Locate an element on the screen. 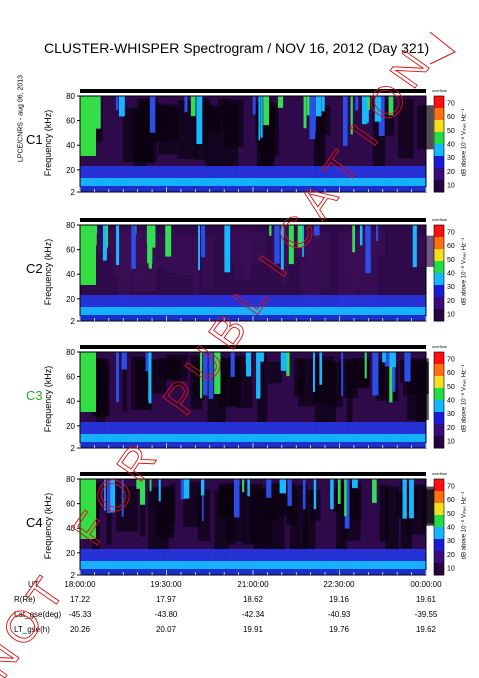  coverage-bar is located at coordinates (253, 91).